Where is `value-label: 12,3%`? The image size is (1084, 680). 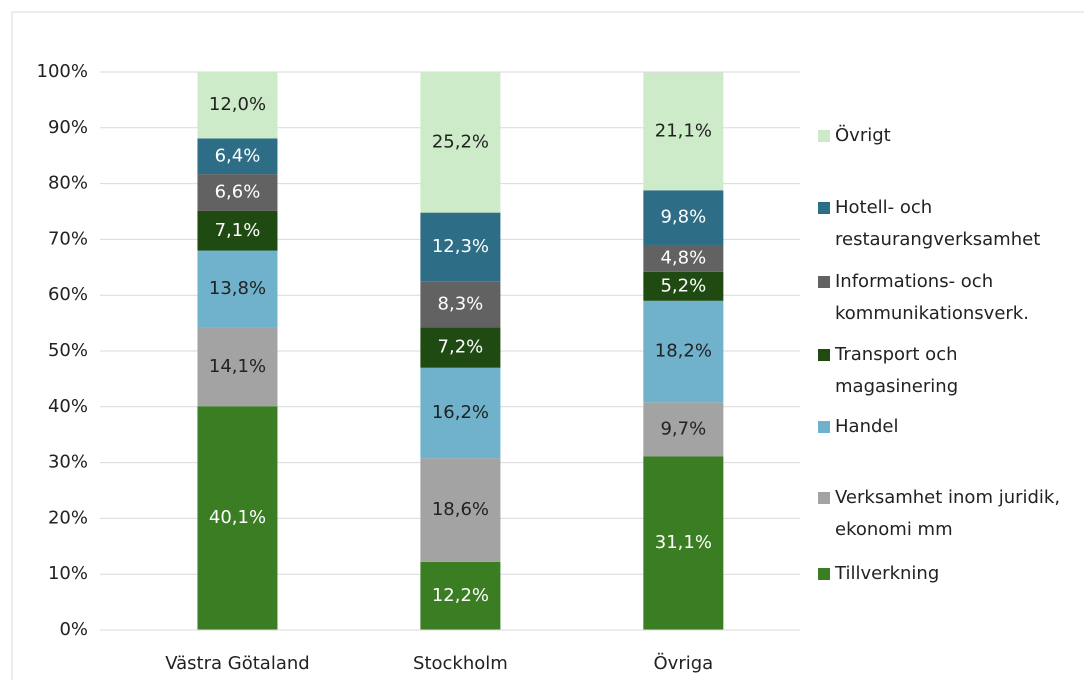
value-label: 12,3% is located at coordinates (460, 246).